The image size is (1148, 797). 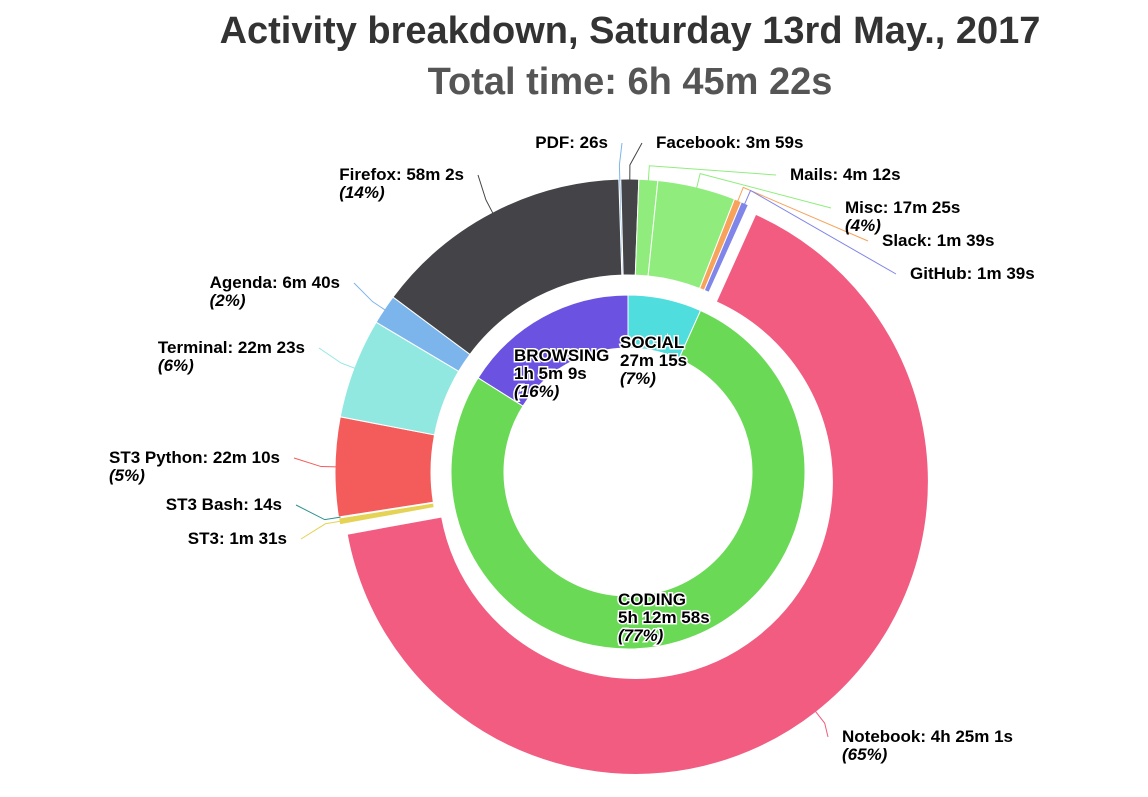 What do you see at coordinates (652, 599) in the screenshot?
I see `inner-label-coding-name: CODING` at bounding box center [652, 599].